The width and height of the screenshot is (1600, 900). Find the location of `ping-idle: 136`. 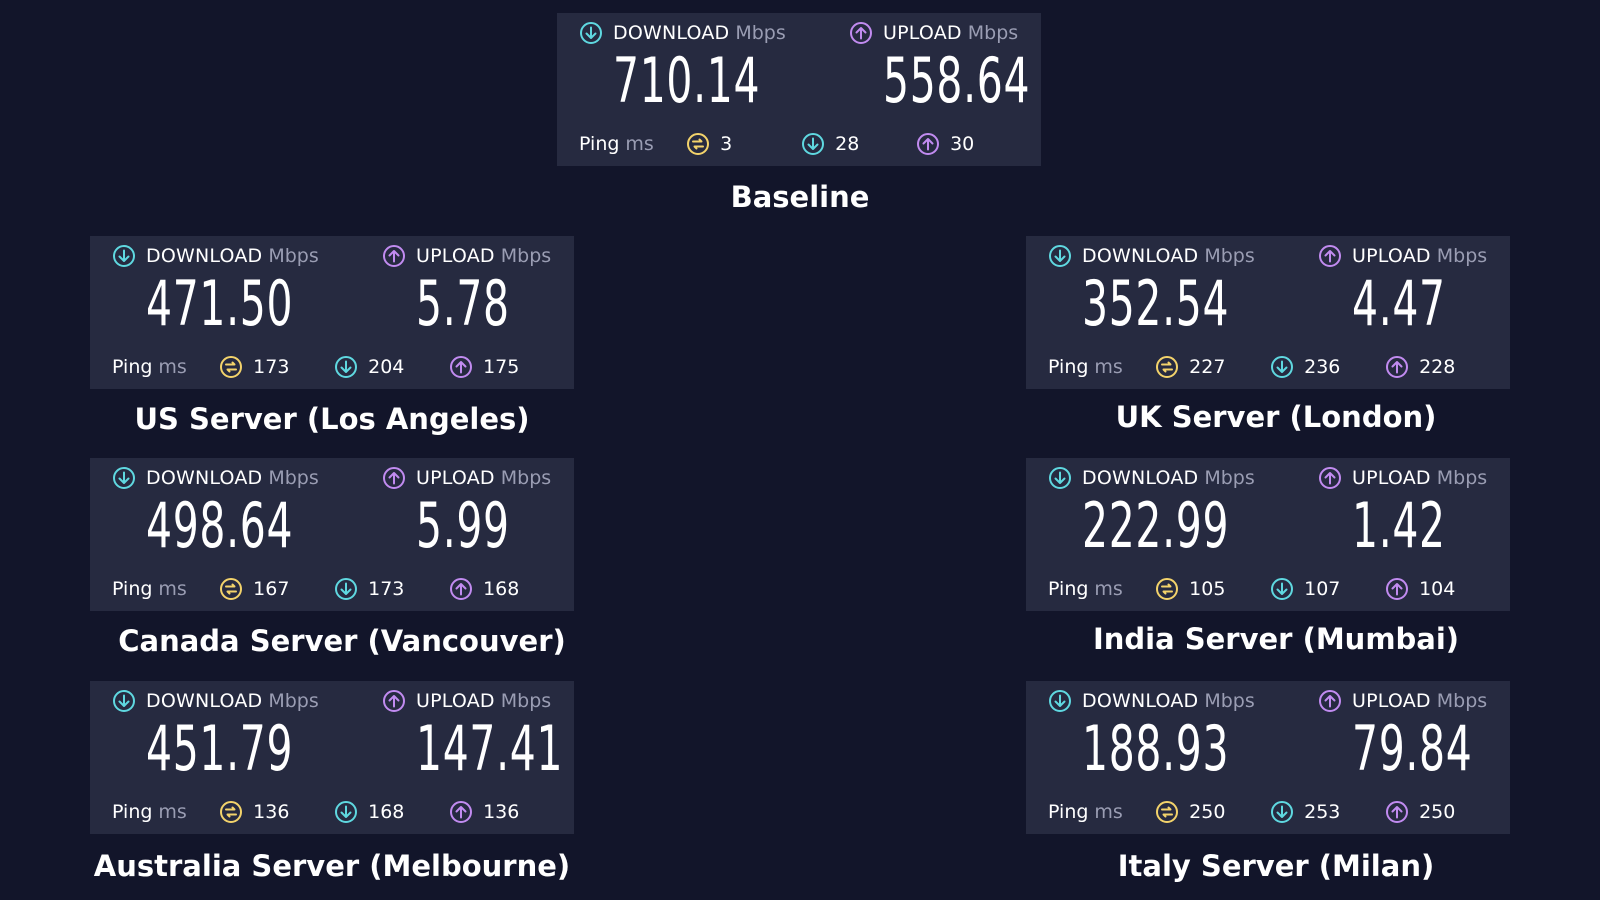

ping-idle: 136 is located at coordinates (276, 812).